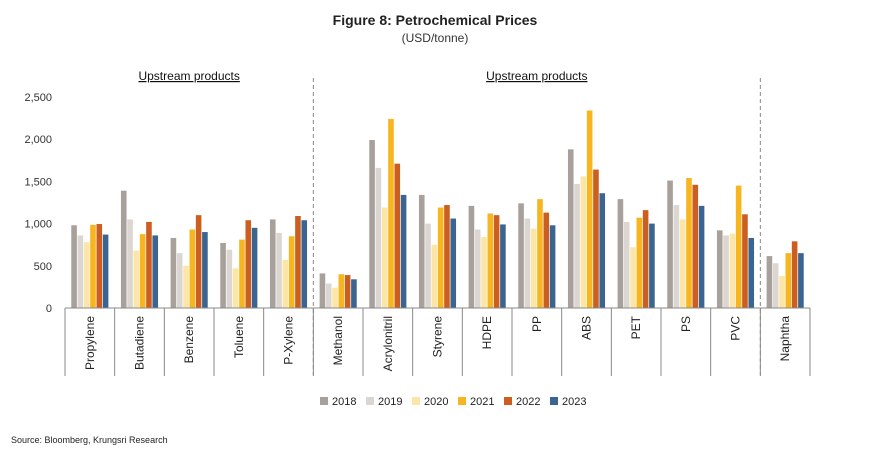 The height and width of the screenshot is (458, 870). Describe the element at coordinates (686, 324) in the screenshot. I see `x-tick-label: PS` at that location.